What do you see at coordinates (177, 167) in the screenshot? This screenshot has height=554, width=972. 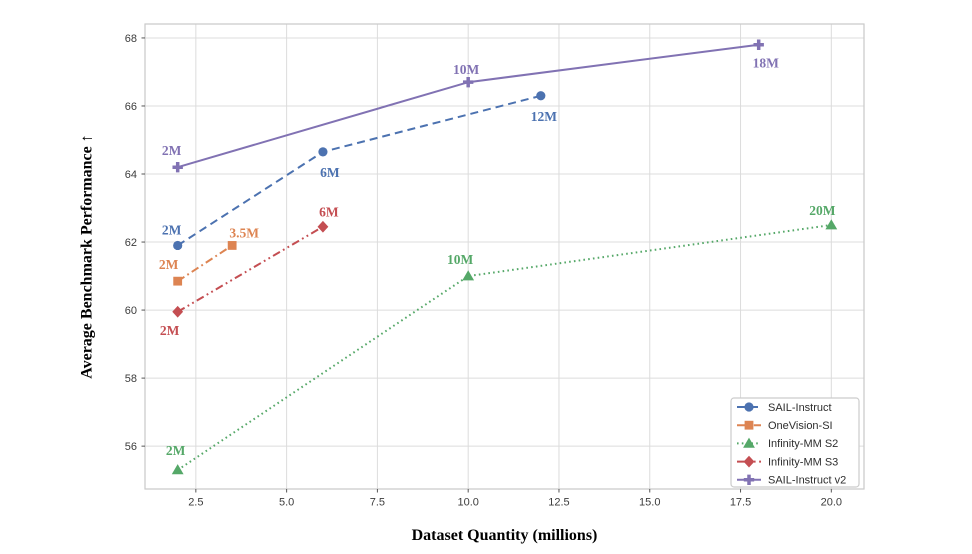 I see `data-point-sail-instruct-v2-2m` at bounding box center [177, 167].